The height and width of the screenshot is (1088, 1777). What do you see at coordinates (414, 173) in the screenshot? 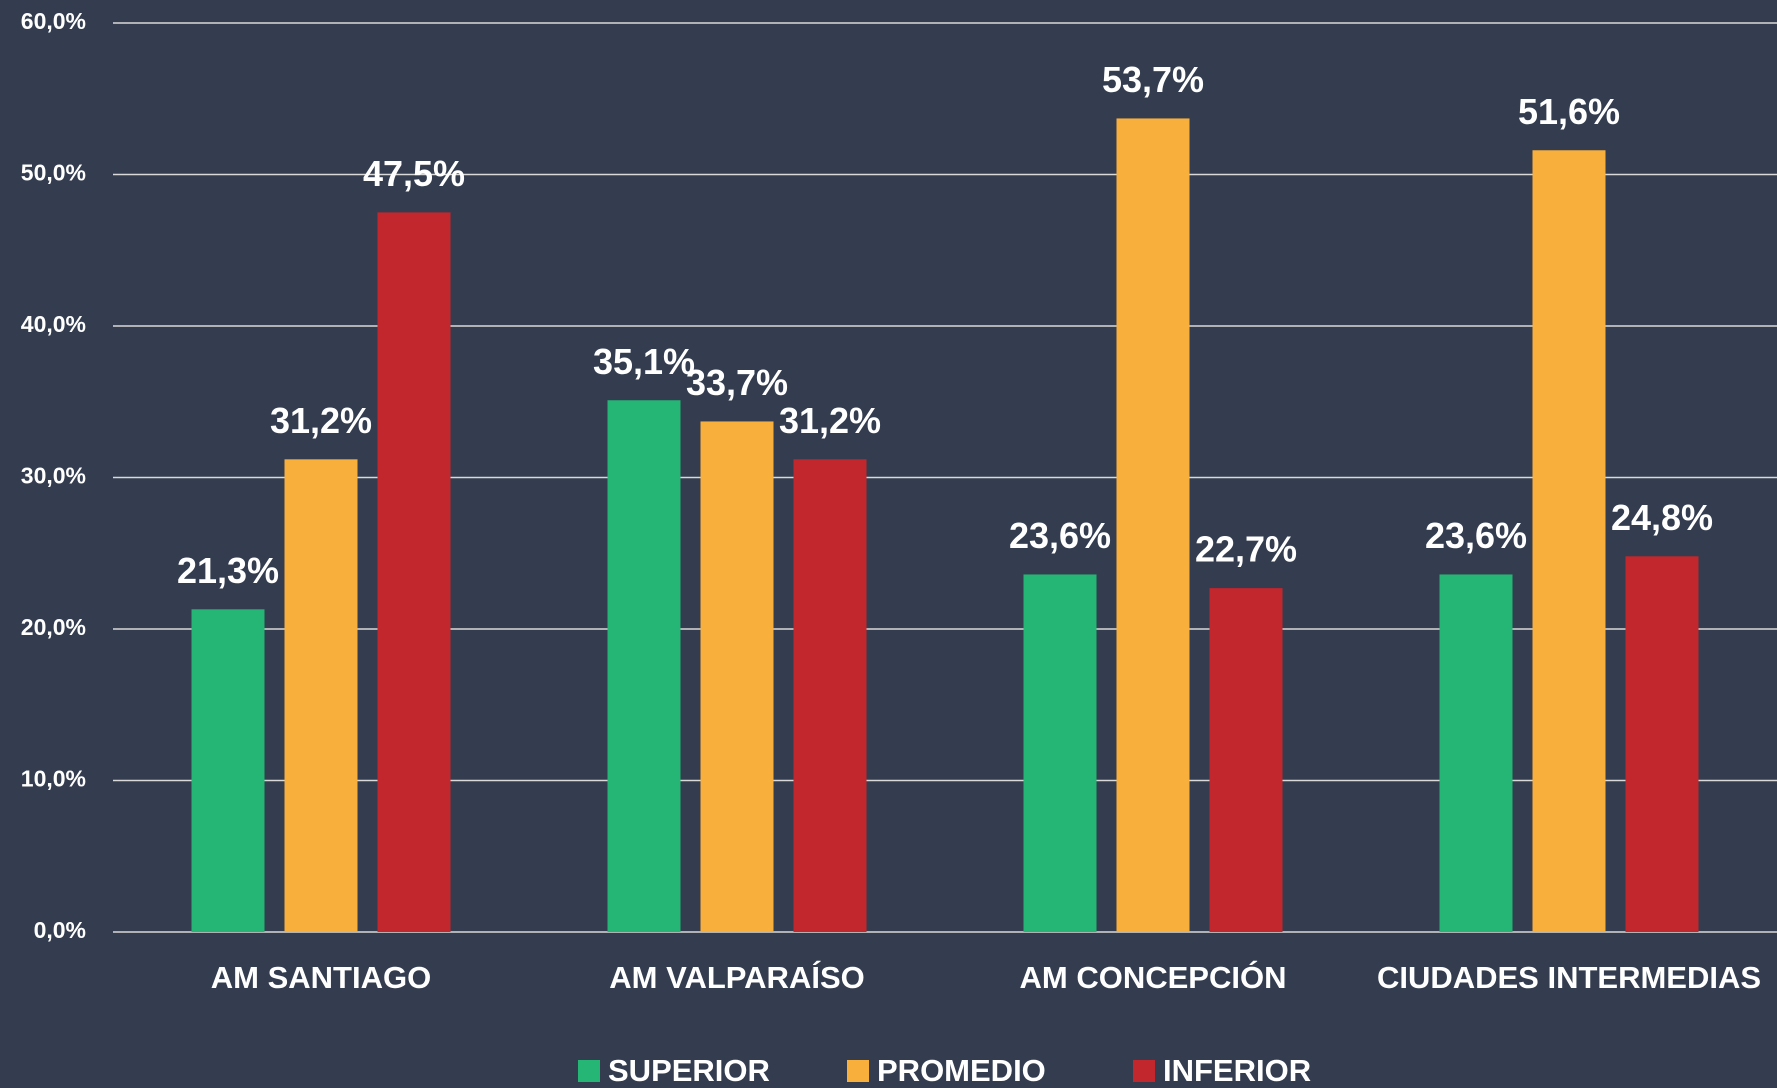
I see `value-label: 47,5%` at bounding box center [414, 173].